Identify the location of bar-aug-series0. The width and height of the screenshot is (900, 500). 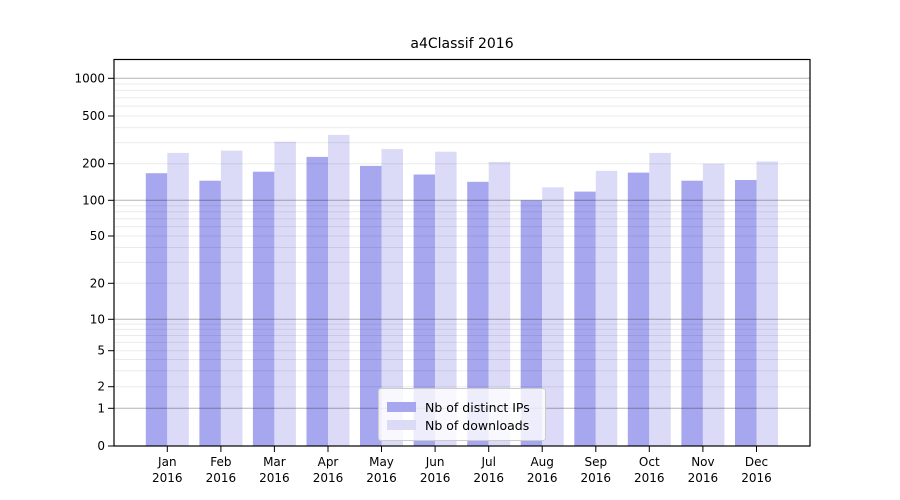
(531, 323).